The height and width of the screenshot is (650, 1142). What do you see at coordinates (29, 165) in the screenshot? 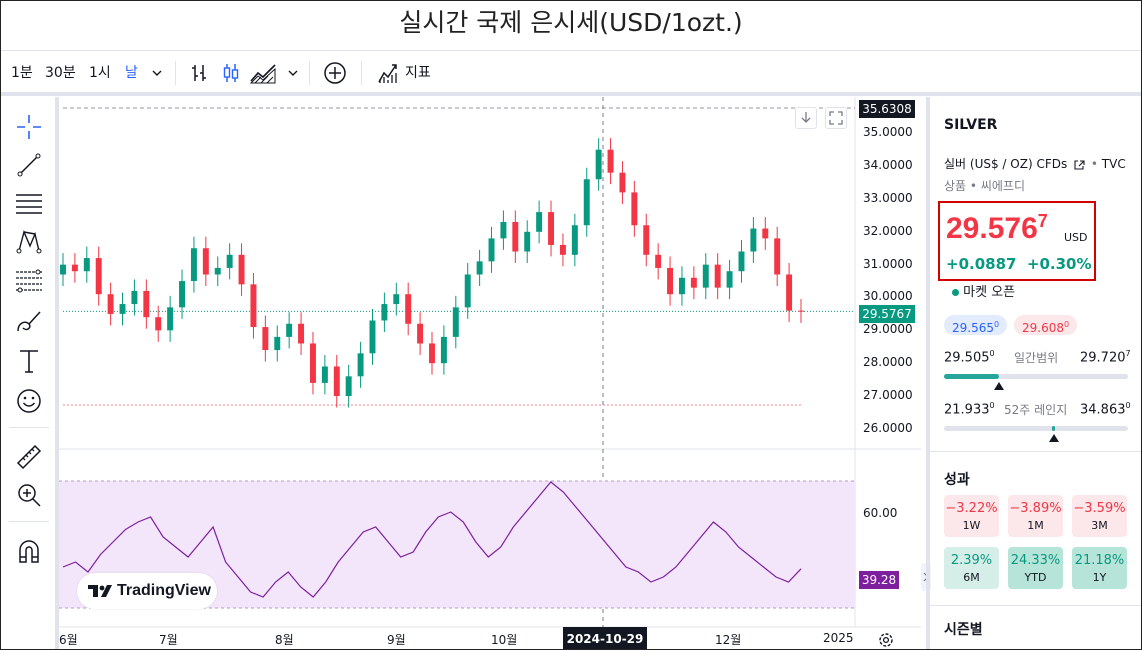
I see `trend-line-icon` at bounding box center [29, 165].